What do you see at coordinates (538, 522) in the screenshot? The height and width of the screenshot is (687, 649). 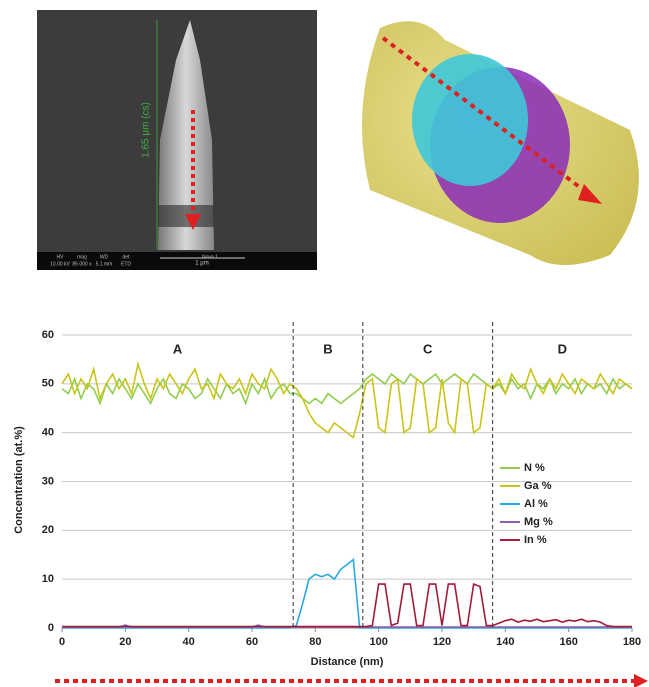 I see `legend-label: Mg %` at bounding box center [538, 522].